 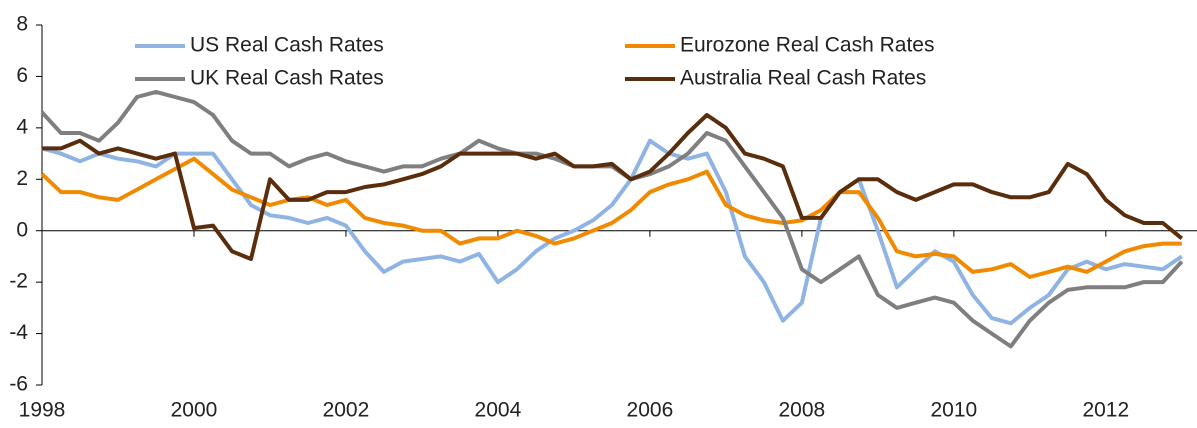 What do you see at coordinates (346, 410) in the screenshot?
I see `x-tick-label: 2002` at bounding box center [346, 410].